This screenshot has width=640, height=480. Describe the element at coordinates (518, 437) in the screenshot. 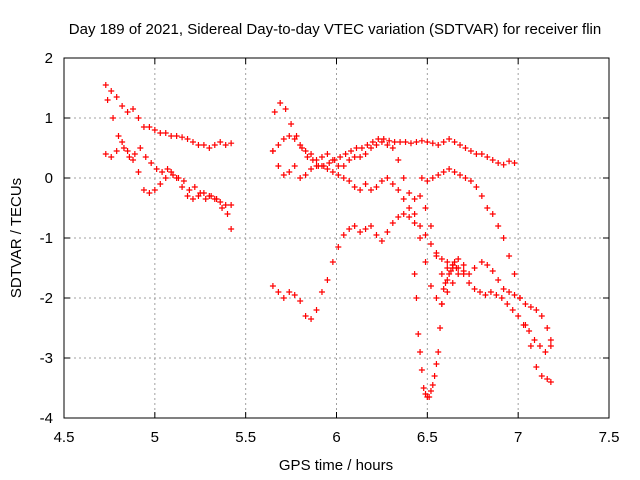

I see `x-tick-label: 7` at that location.